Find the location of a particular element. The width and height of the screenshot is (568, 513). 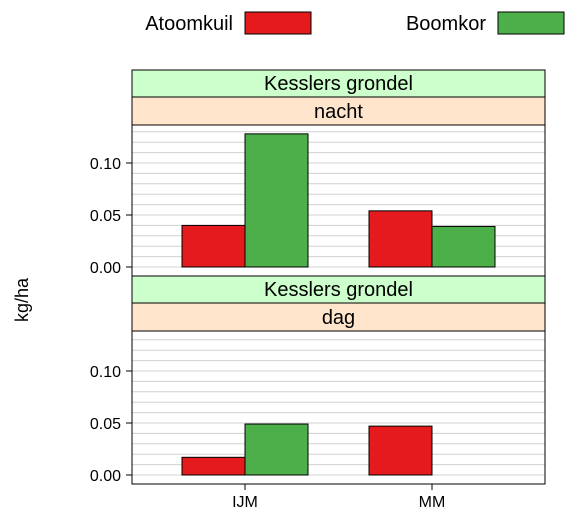

bar-dag-ijm-atoomkuil is located at coordinates (213, 466).